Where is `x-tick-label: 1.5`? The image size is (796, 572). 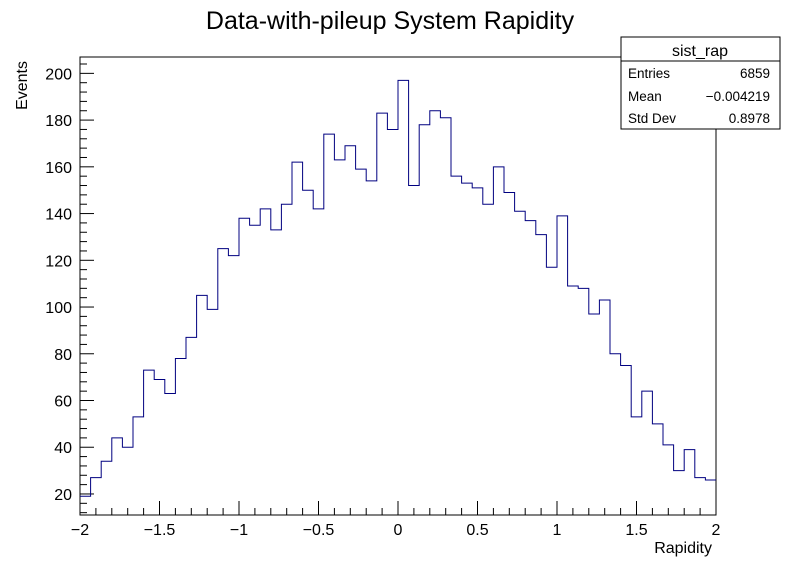 x-tick-label: 1.5 is located at coordinates (636, 530).